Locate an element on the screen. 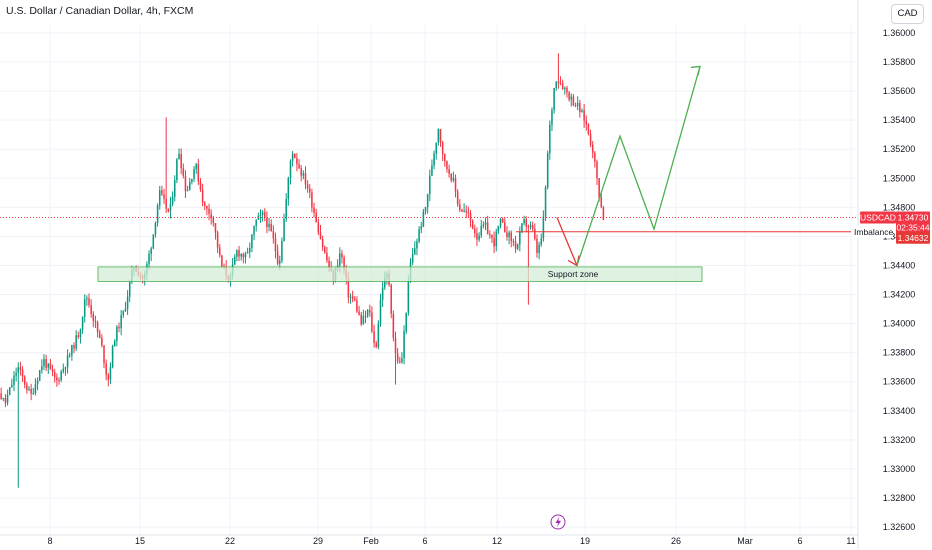 The image size is (932, 550). imbalance-price-tag is located at coordinates (913, 237).